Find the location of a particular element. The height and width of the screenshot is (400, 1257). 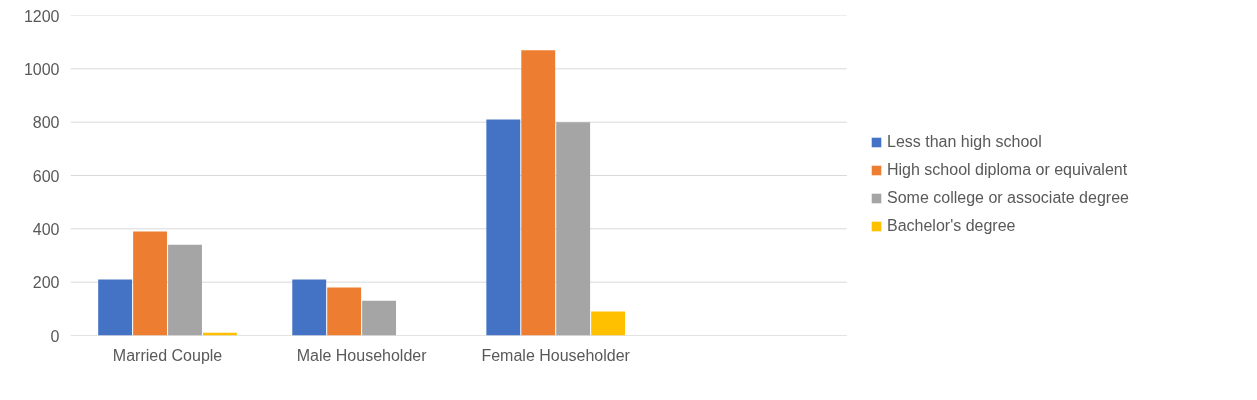

y-tick-label: 0 is located at coordinates (55, 336).